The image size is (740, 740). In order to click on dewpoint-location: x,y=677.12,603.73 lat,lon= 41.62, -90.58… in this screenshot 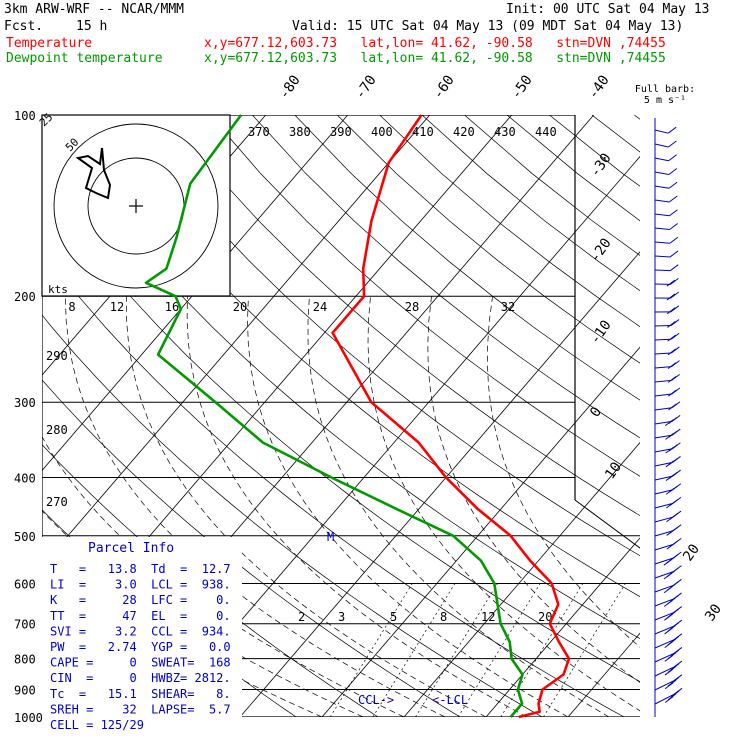, I will do `click(435, 58)`.